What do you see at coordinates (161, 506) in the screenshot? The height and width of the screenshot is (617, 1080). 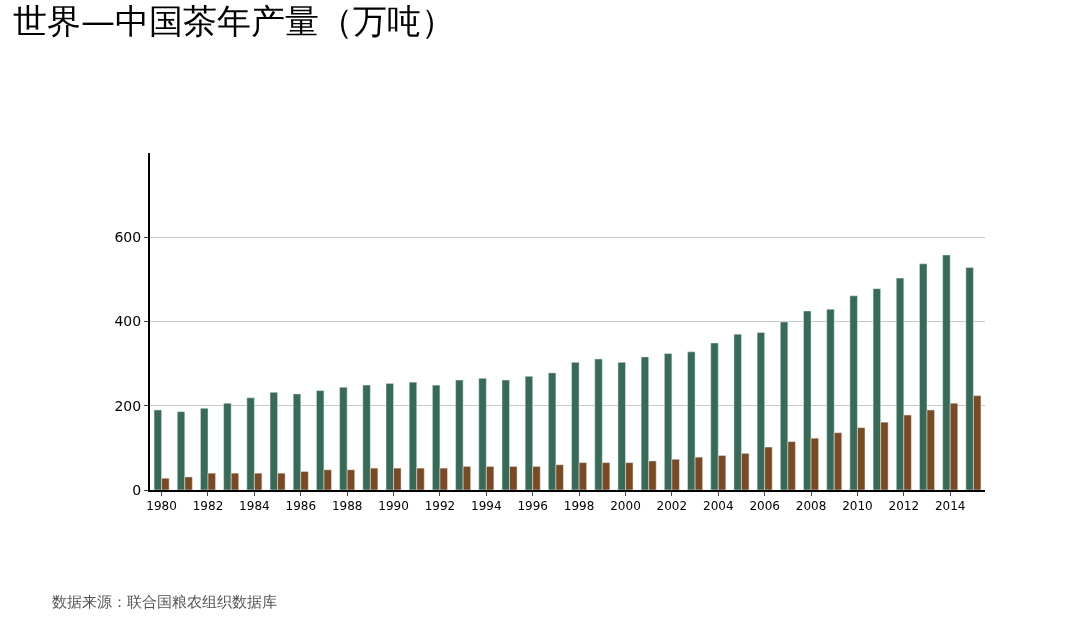 I see `x-tick-label: 1980` at bounding box center [161, 506].